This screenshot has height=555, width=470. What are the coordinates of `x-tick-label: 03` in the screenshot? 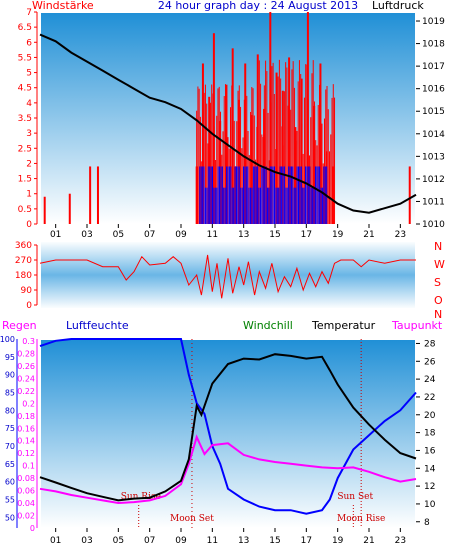 It's located at (86, 541).